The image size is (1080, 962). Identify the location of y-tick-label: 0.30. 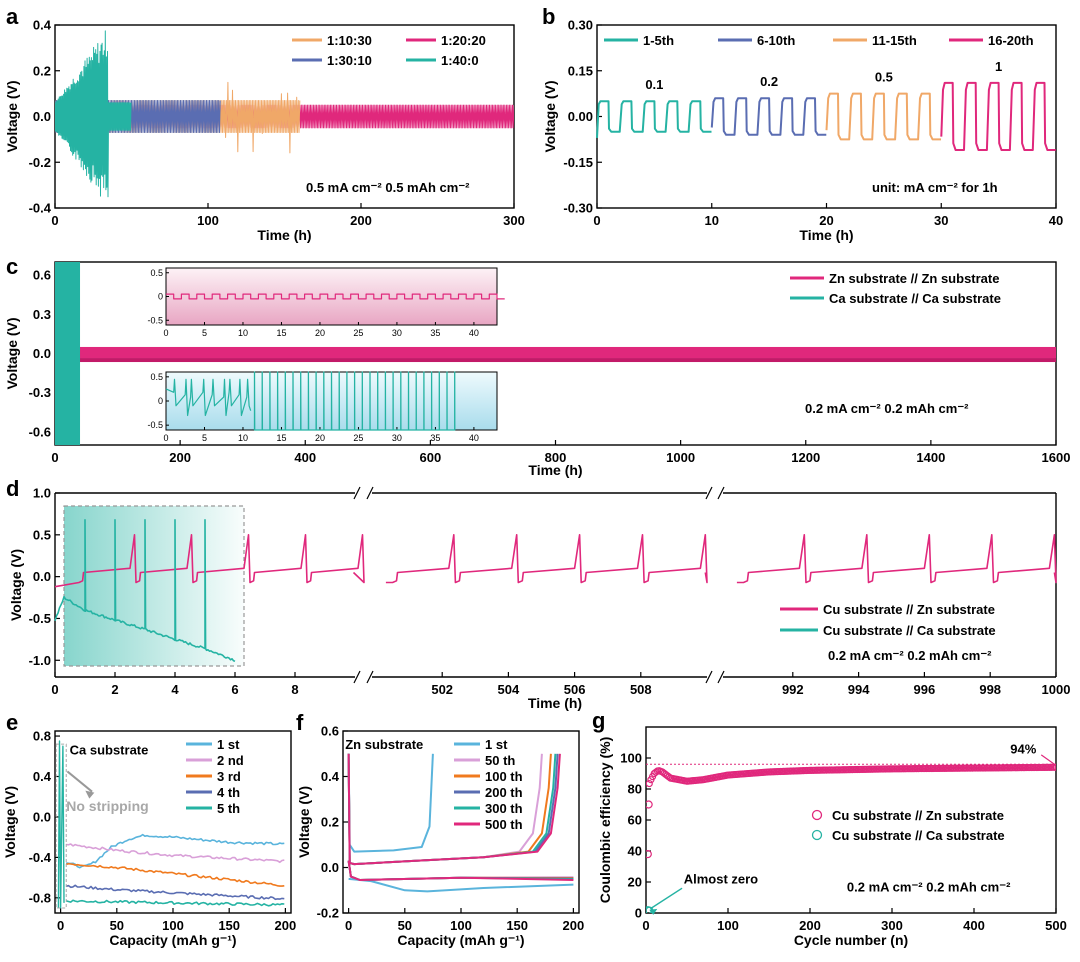
(580, 25).